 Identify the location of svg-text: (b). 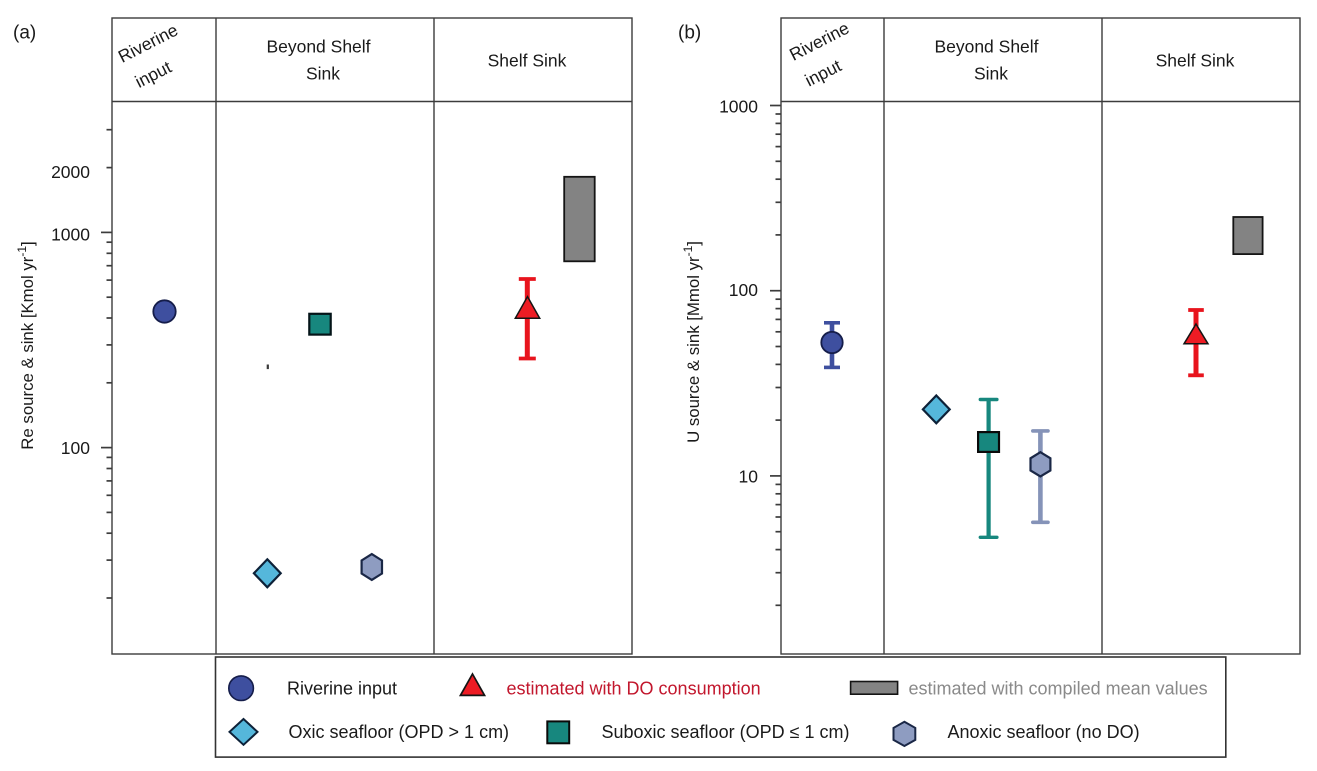
(689, 33).